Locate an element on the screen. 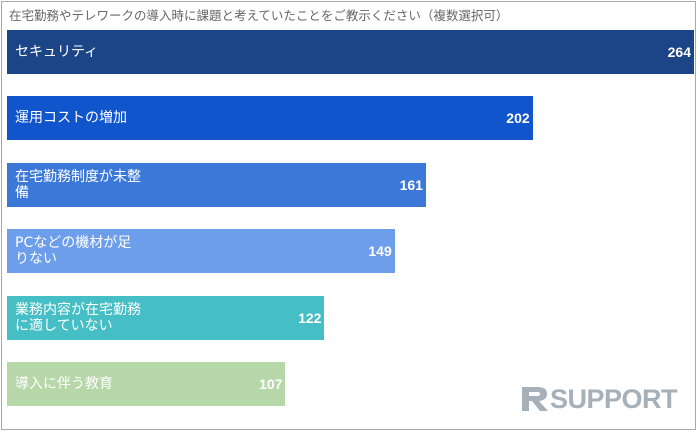  bar-category-label: セキュリティ is located at coordinates (56, 52).